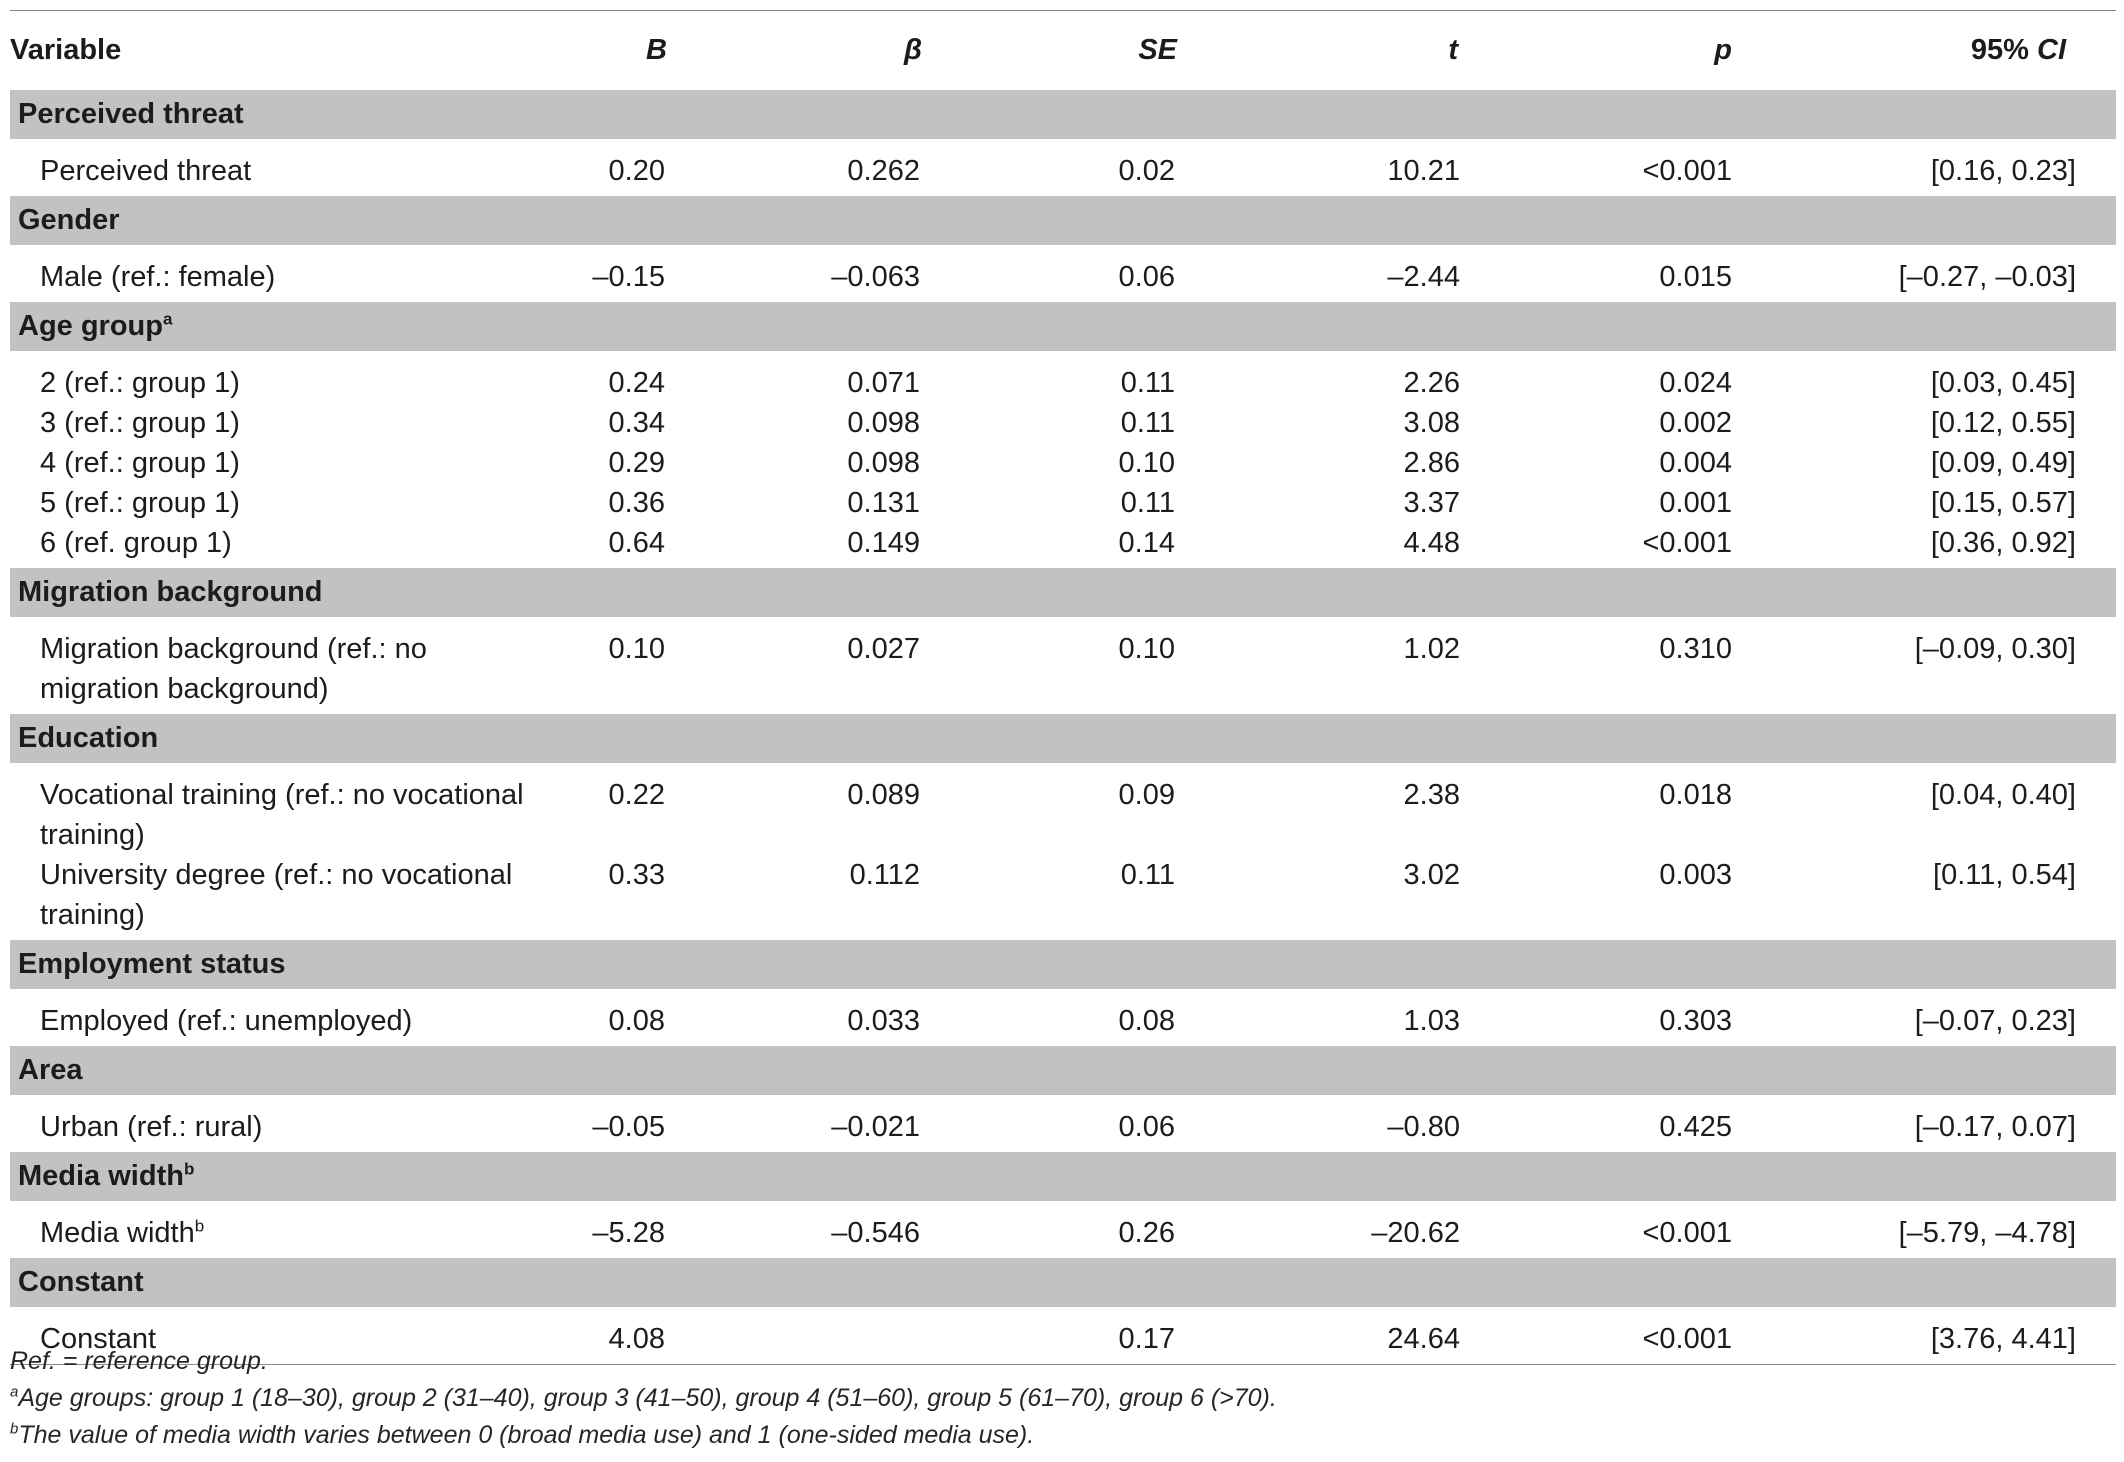  I want to click on cell-variable: 5 (ref.: group 1), so click(280, 503).